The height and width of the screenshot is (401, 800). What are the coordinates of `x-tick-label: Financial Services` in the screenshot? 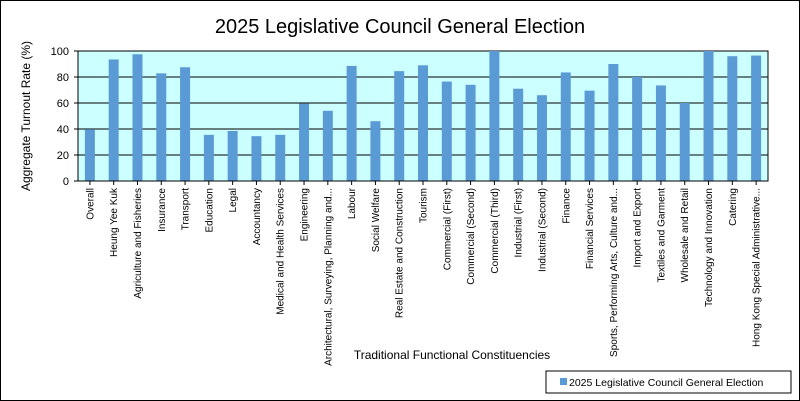 It's located at (590, 228).